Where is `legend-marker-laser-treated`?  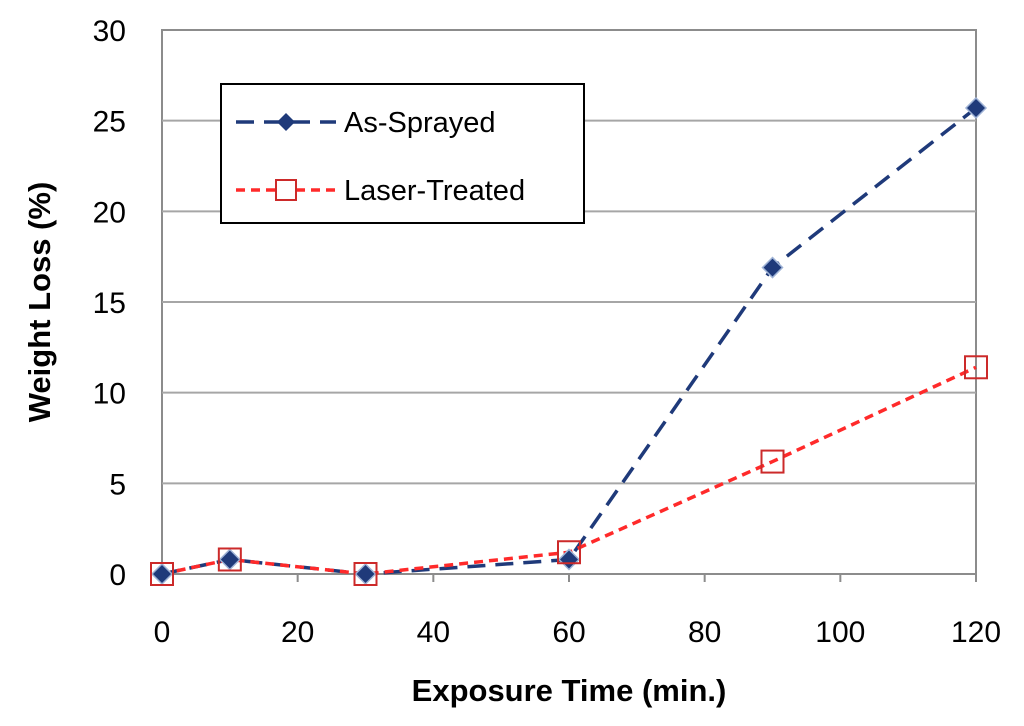
legend-marker-laser-treated is located at coordinates (286, 190).